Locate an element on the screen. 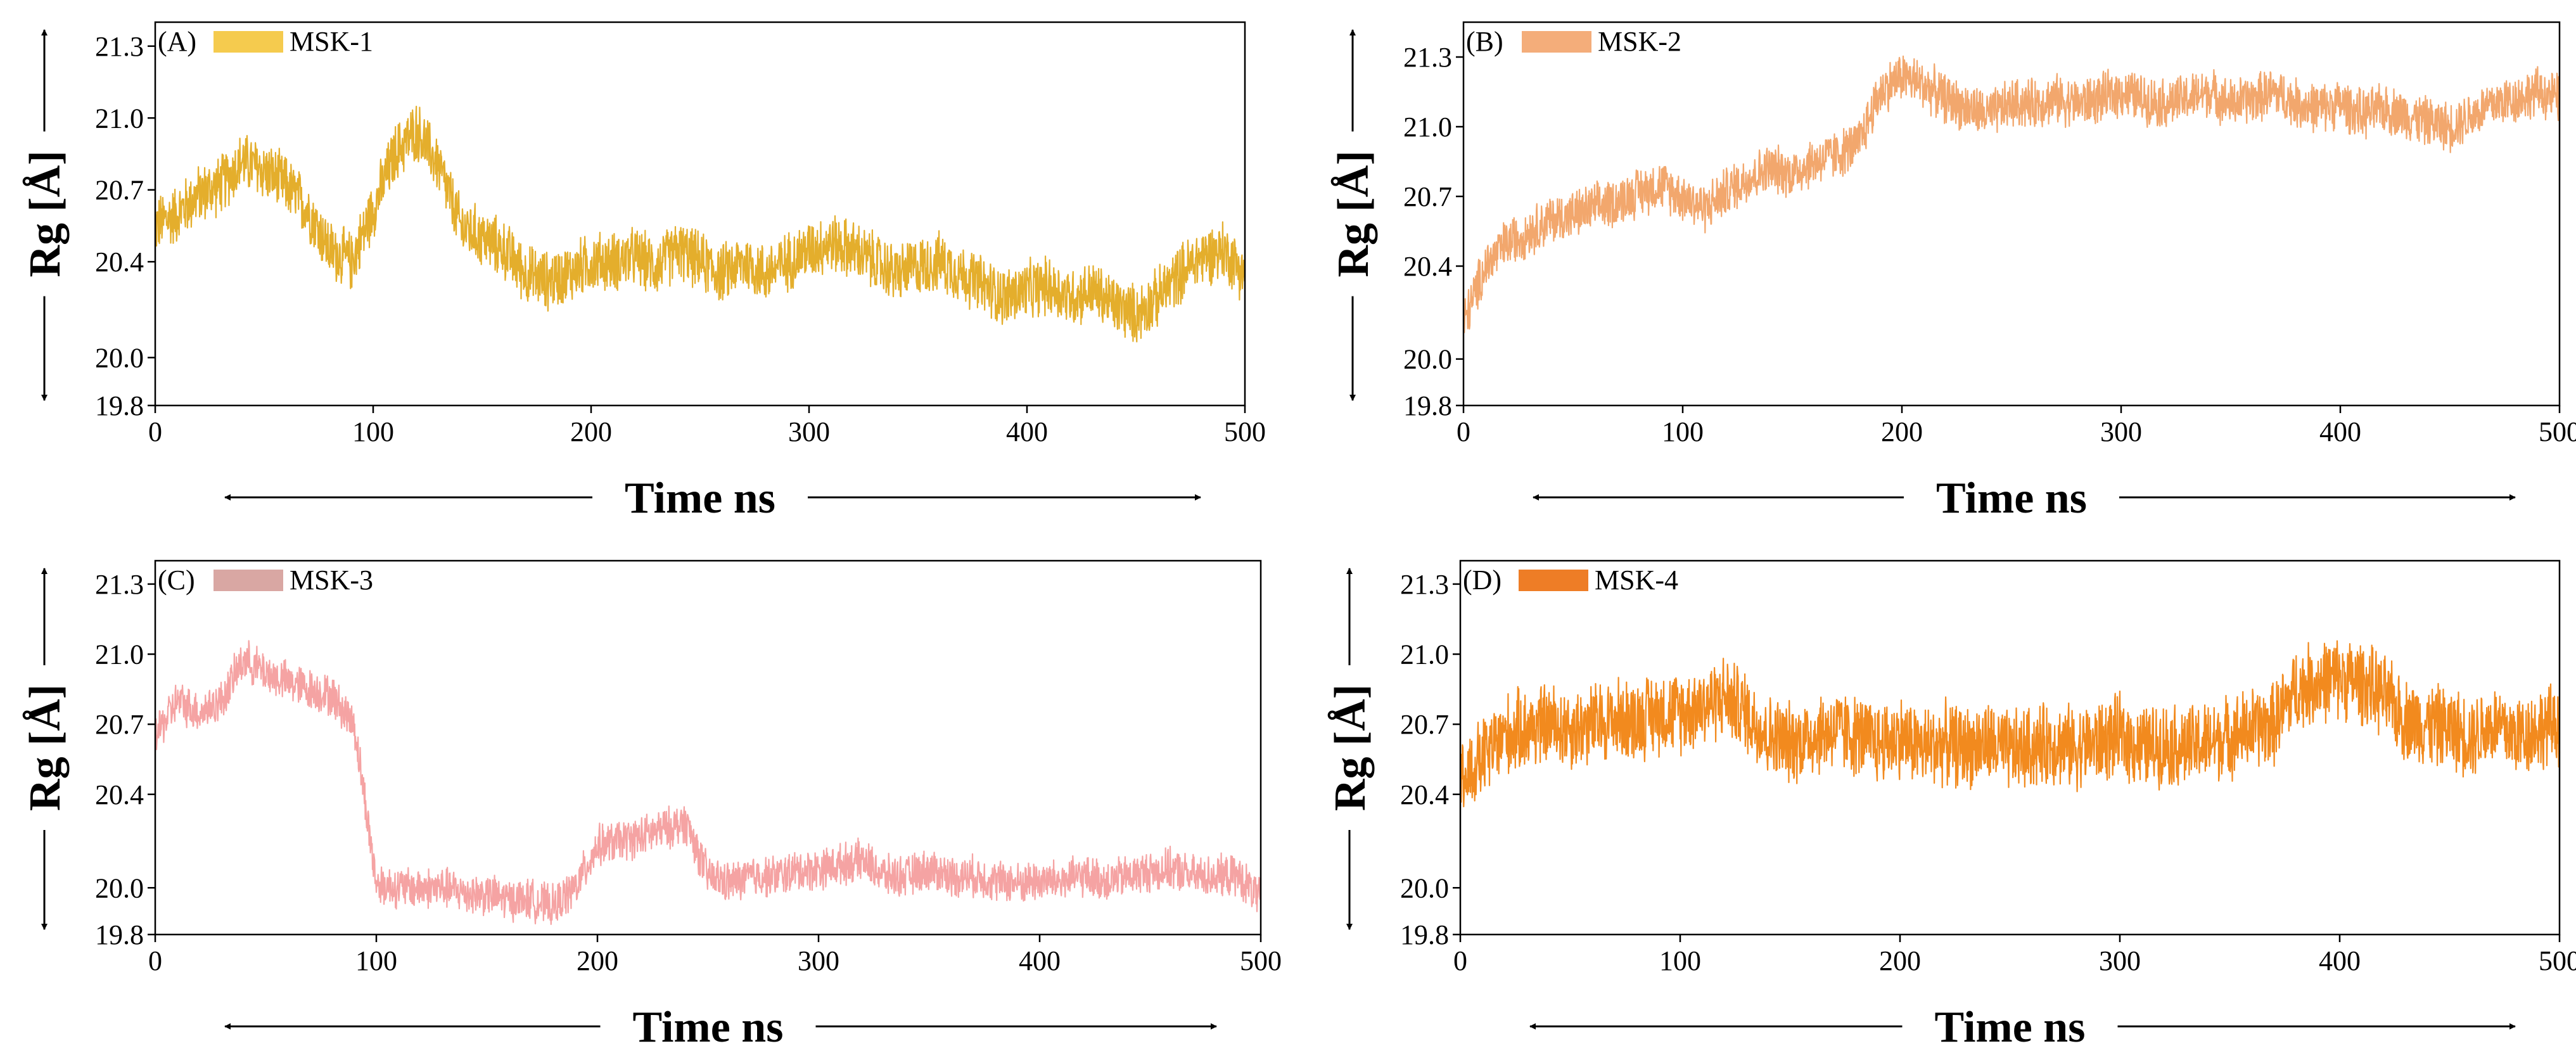 The width and height of the screenshot is (2576, 1053). legend-label: MSK-1 is located at coordinates (331, 42).